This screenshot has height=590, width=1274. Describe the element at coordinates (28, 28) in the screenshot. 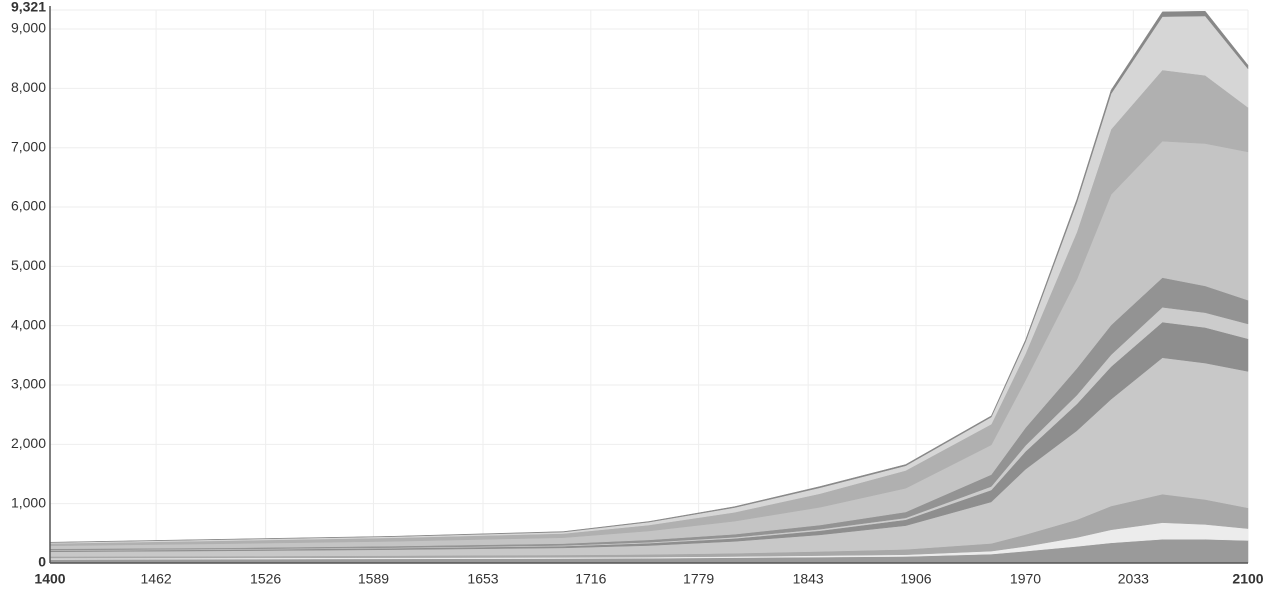

I see `y-tick-label: 9,000` at that location.